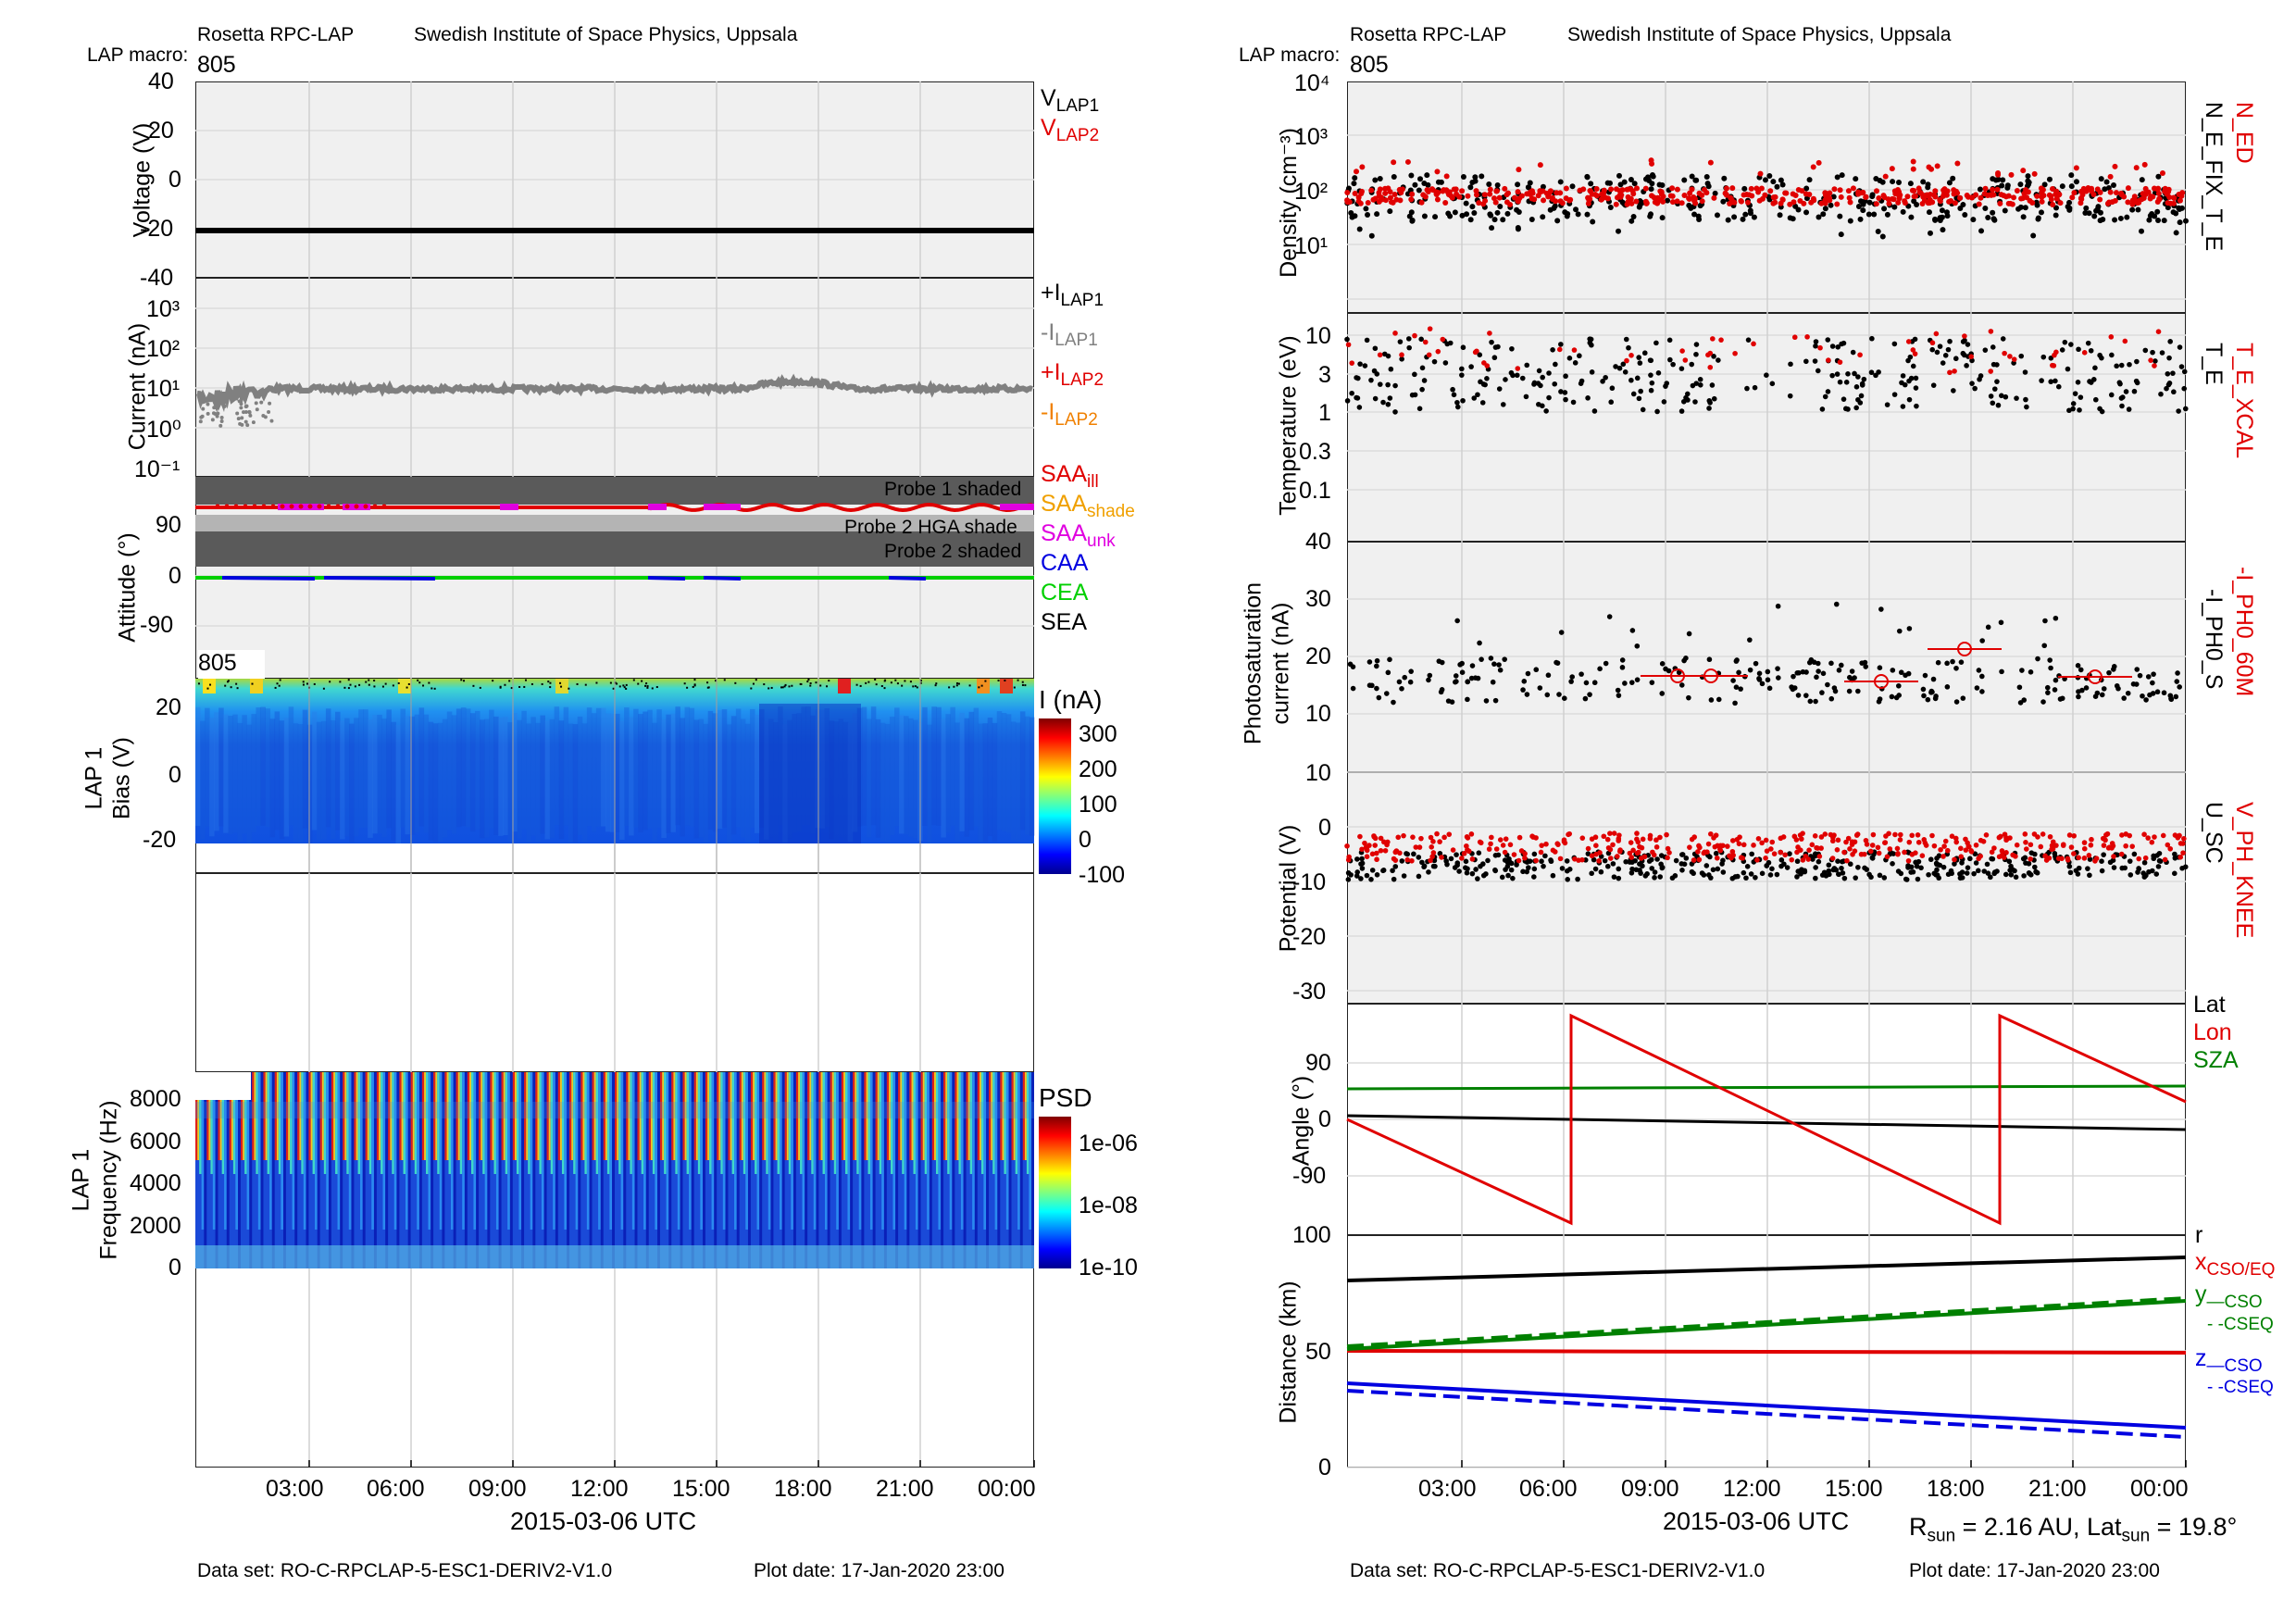  What do you see at coordinates (1072, 295) in the screenshot?
I see `legend-ilap1-pos: +ILAP1` at bounding box center [1072, 295].